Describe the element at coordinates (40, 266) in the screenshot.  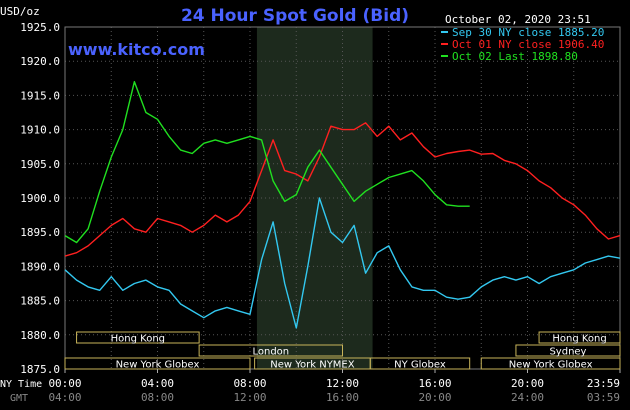
I see `y-tick-label: 1890.0` at that location.